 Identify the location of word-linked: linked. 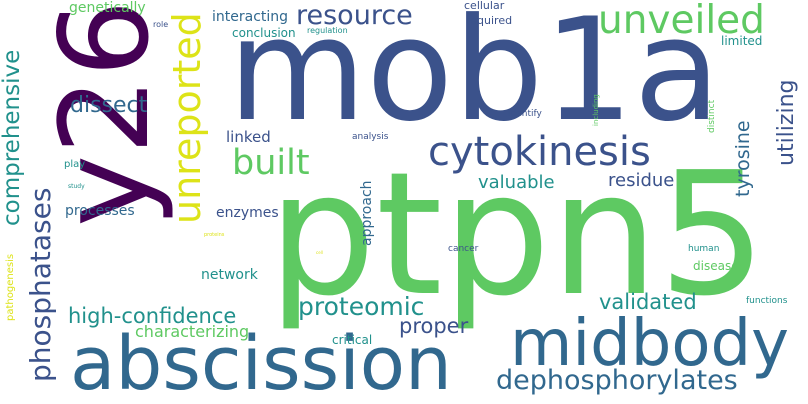
(248, 137).